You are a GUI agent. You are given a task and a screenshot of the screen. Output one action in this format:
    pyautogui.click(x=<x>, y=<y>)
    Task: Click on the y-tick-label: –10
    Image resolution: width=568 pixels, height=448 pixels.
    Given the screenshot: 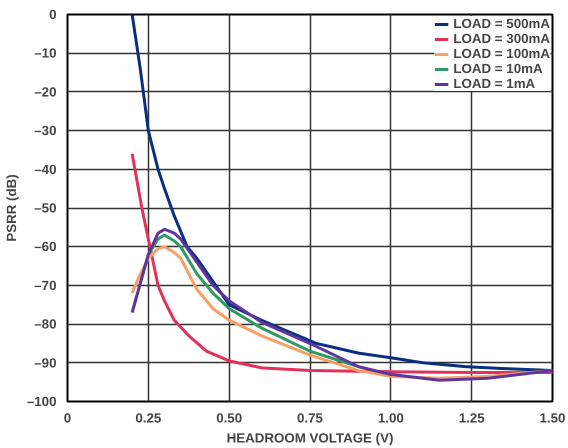 What is the action you would take?
    pyautogui.click(x=45, y=53)
    